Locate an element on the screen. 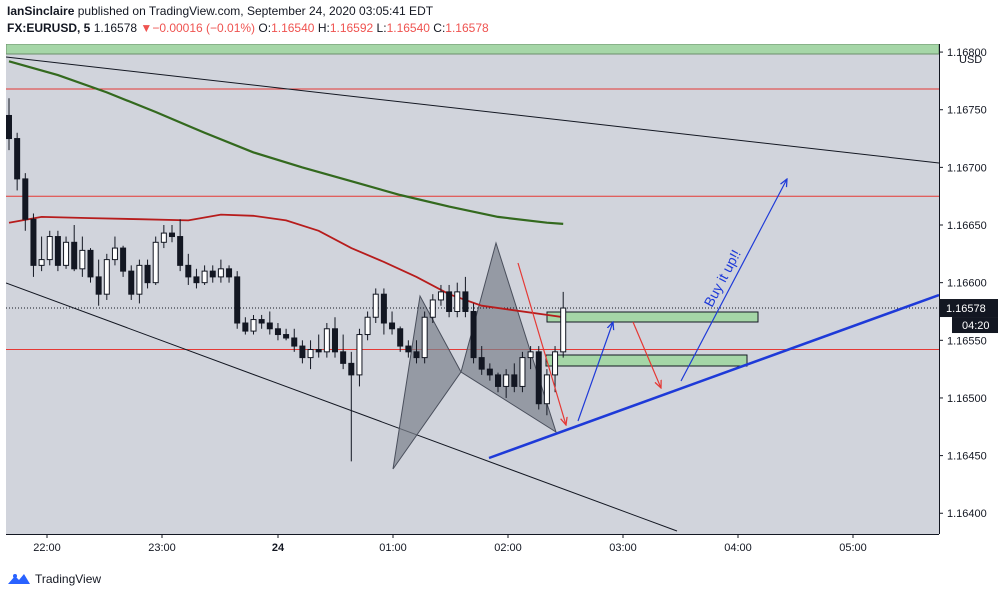  close-value: 1.16578 is located at coordinates (467, 28).